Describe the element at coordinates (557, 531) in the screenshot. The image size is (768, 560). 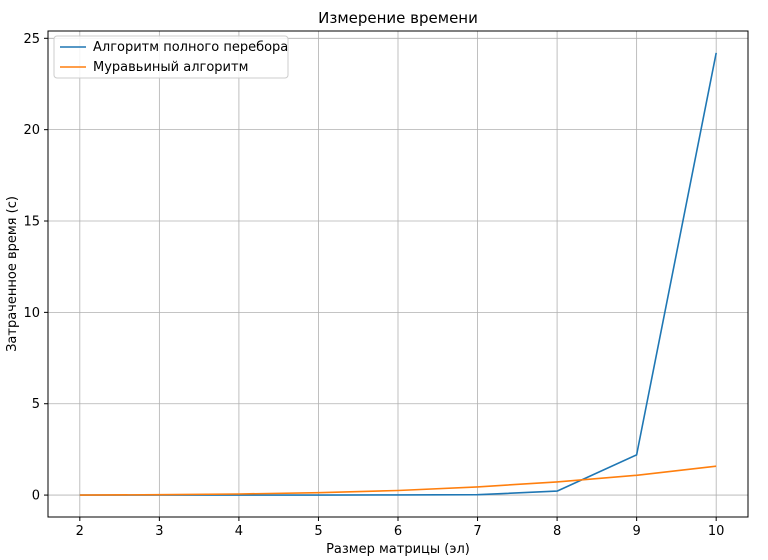
I see `x-tick-label: 8` at that location.